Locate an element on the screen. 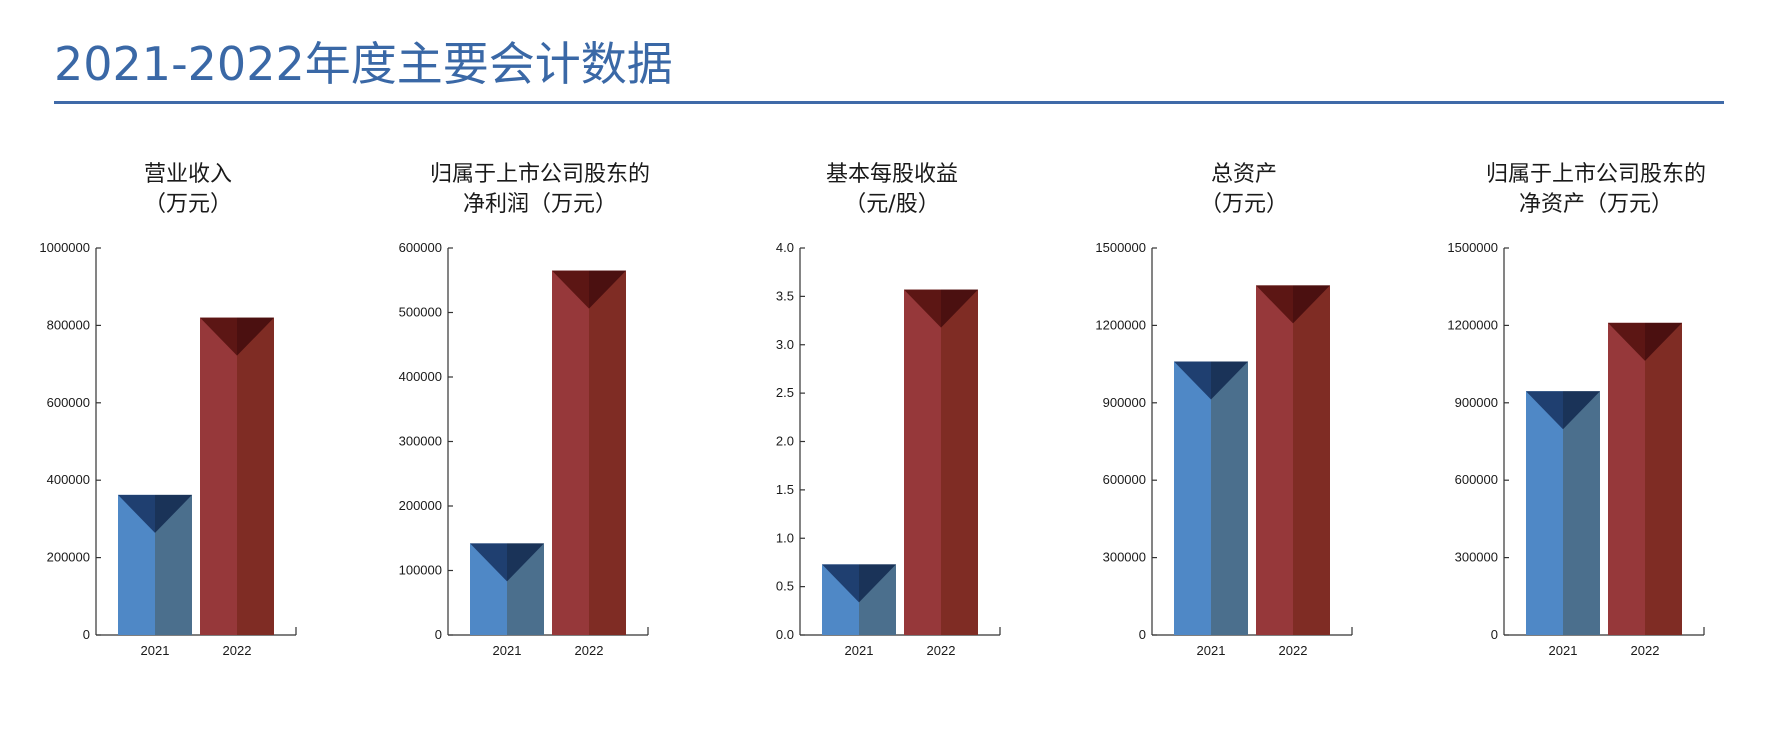 The height and width of the screenshot is (734, 1766). y-tick-label: 4.0 is located at coordinates (785, 247).